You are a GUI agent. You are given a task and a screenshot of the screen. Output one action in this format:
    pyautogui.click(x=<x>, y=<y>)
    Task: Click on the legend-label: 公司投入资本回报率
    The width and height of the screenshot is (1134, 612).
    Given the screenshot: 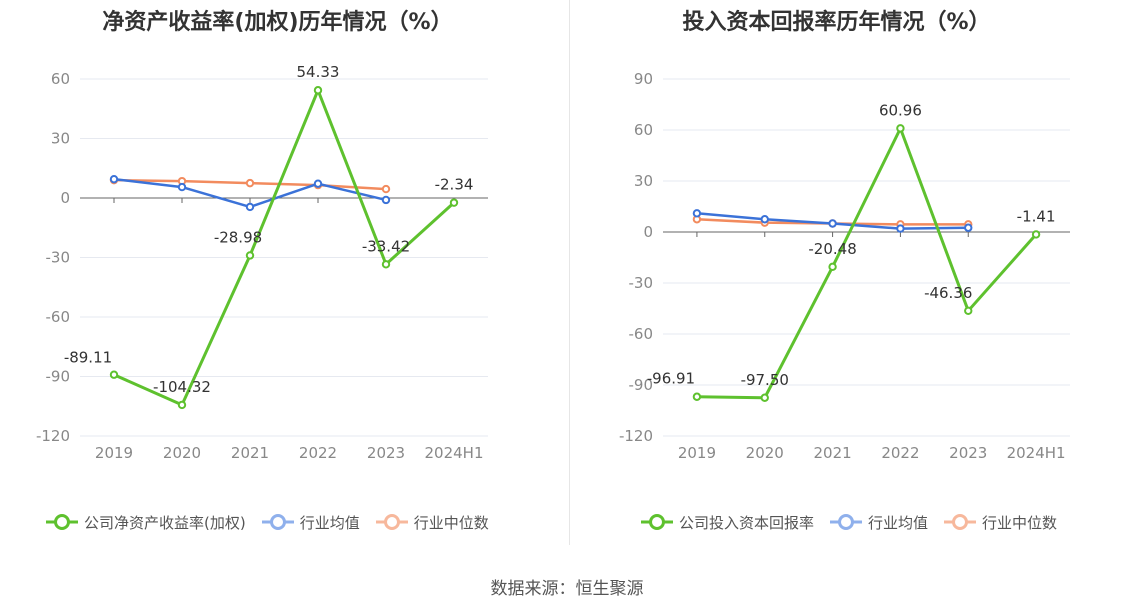 What is the action you would take?
    pyautogui.click(x=747, y=522)
    